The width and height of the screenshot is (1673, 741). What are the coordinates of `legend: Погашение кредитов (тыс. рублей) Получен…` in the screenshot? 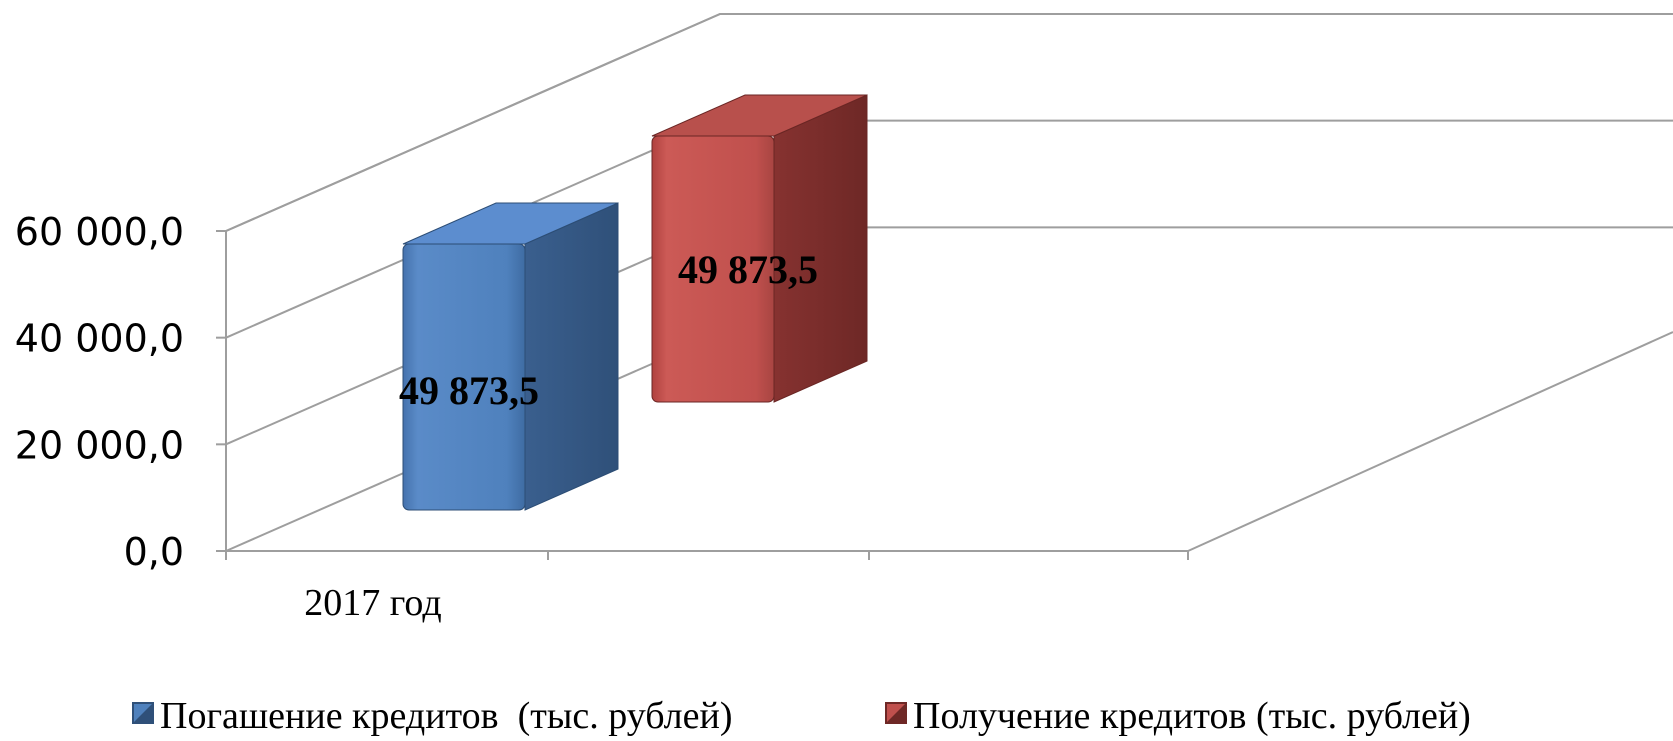 It's located at (801, 716).